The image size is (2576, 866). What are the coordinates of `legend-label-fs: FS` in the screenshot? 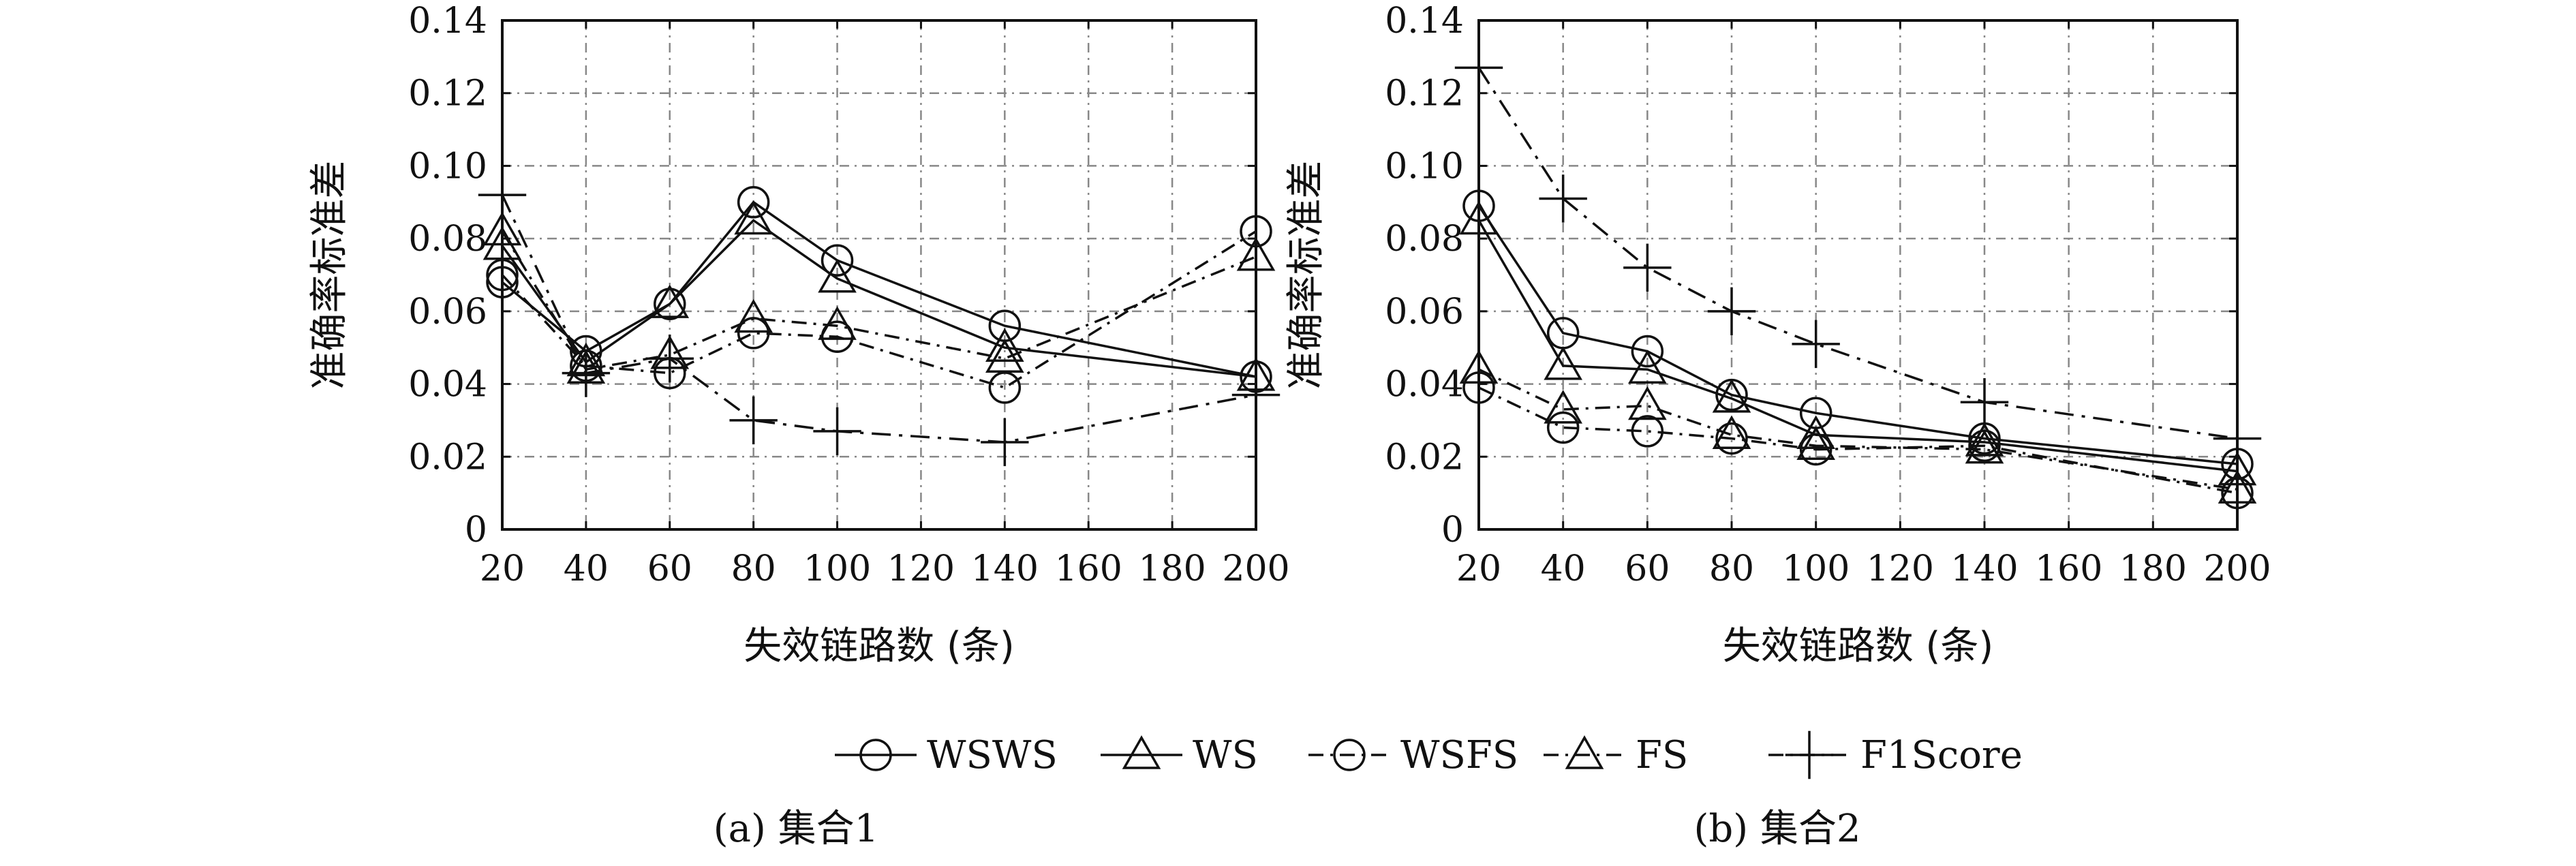 It's located at (1662, 755).